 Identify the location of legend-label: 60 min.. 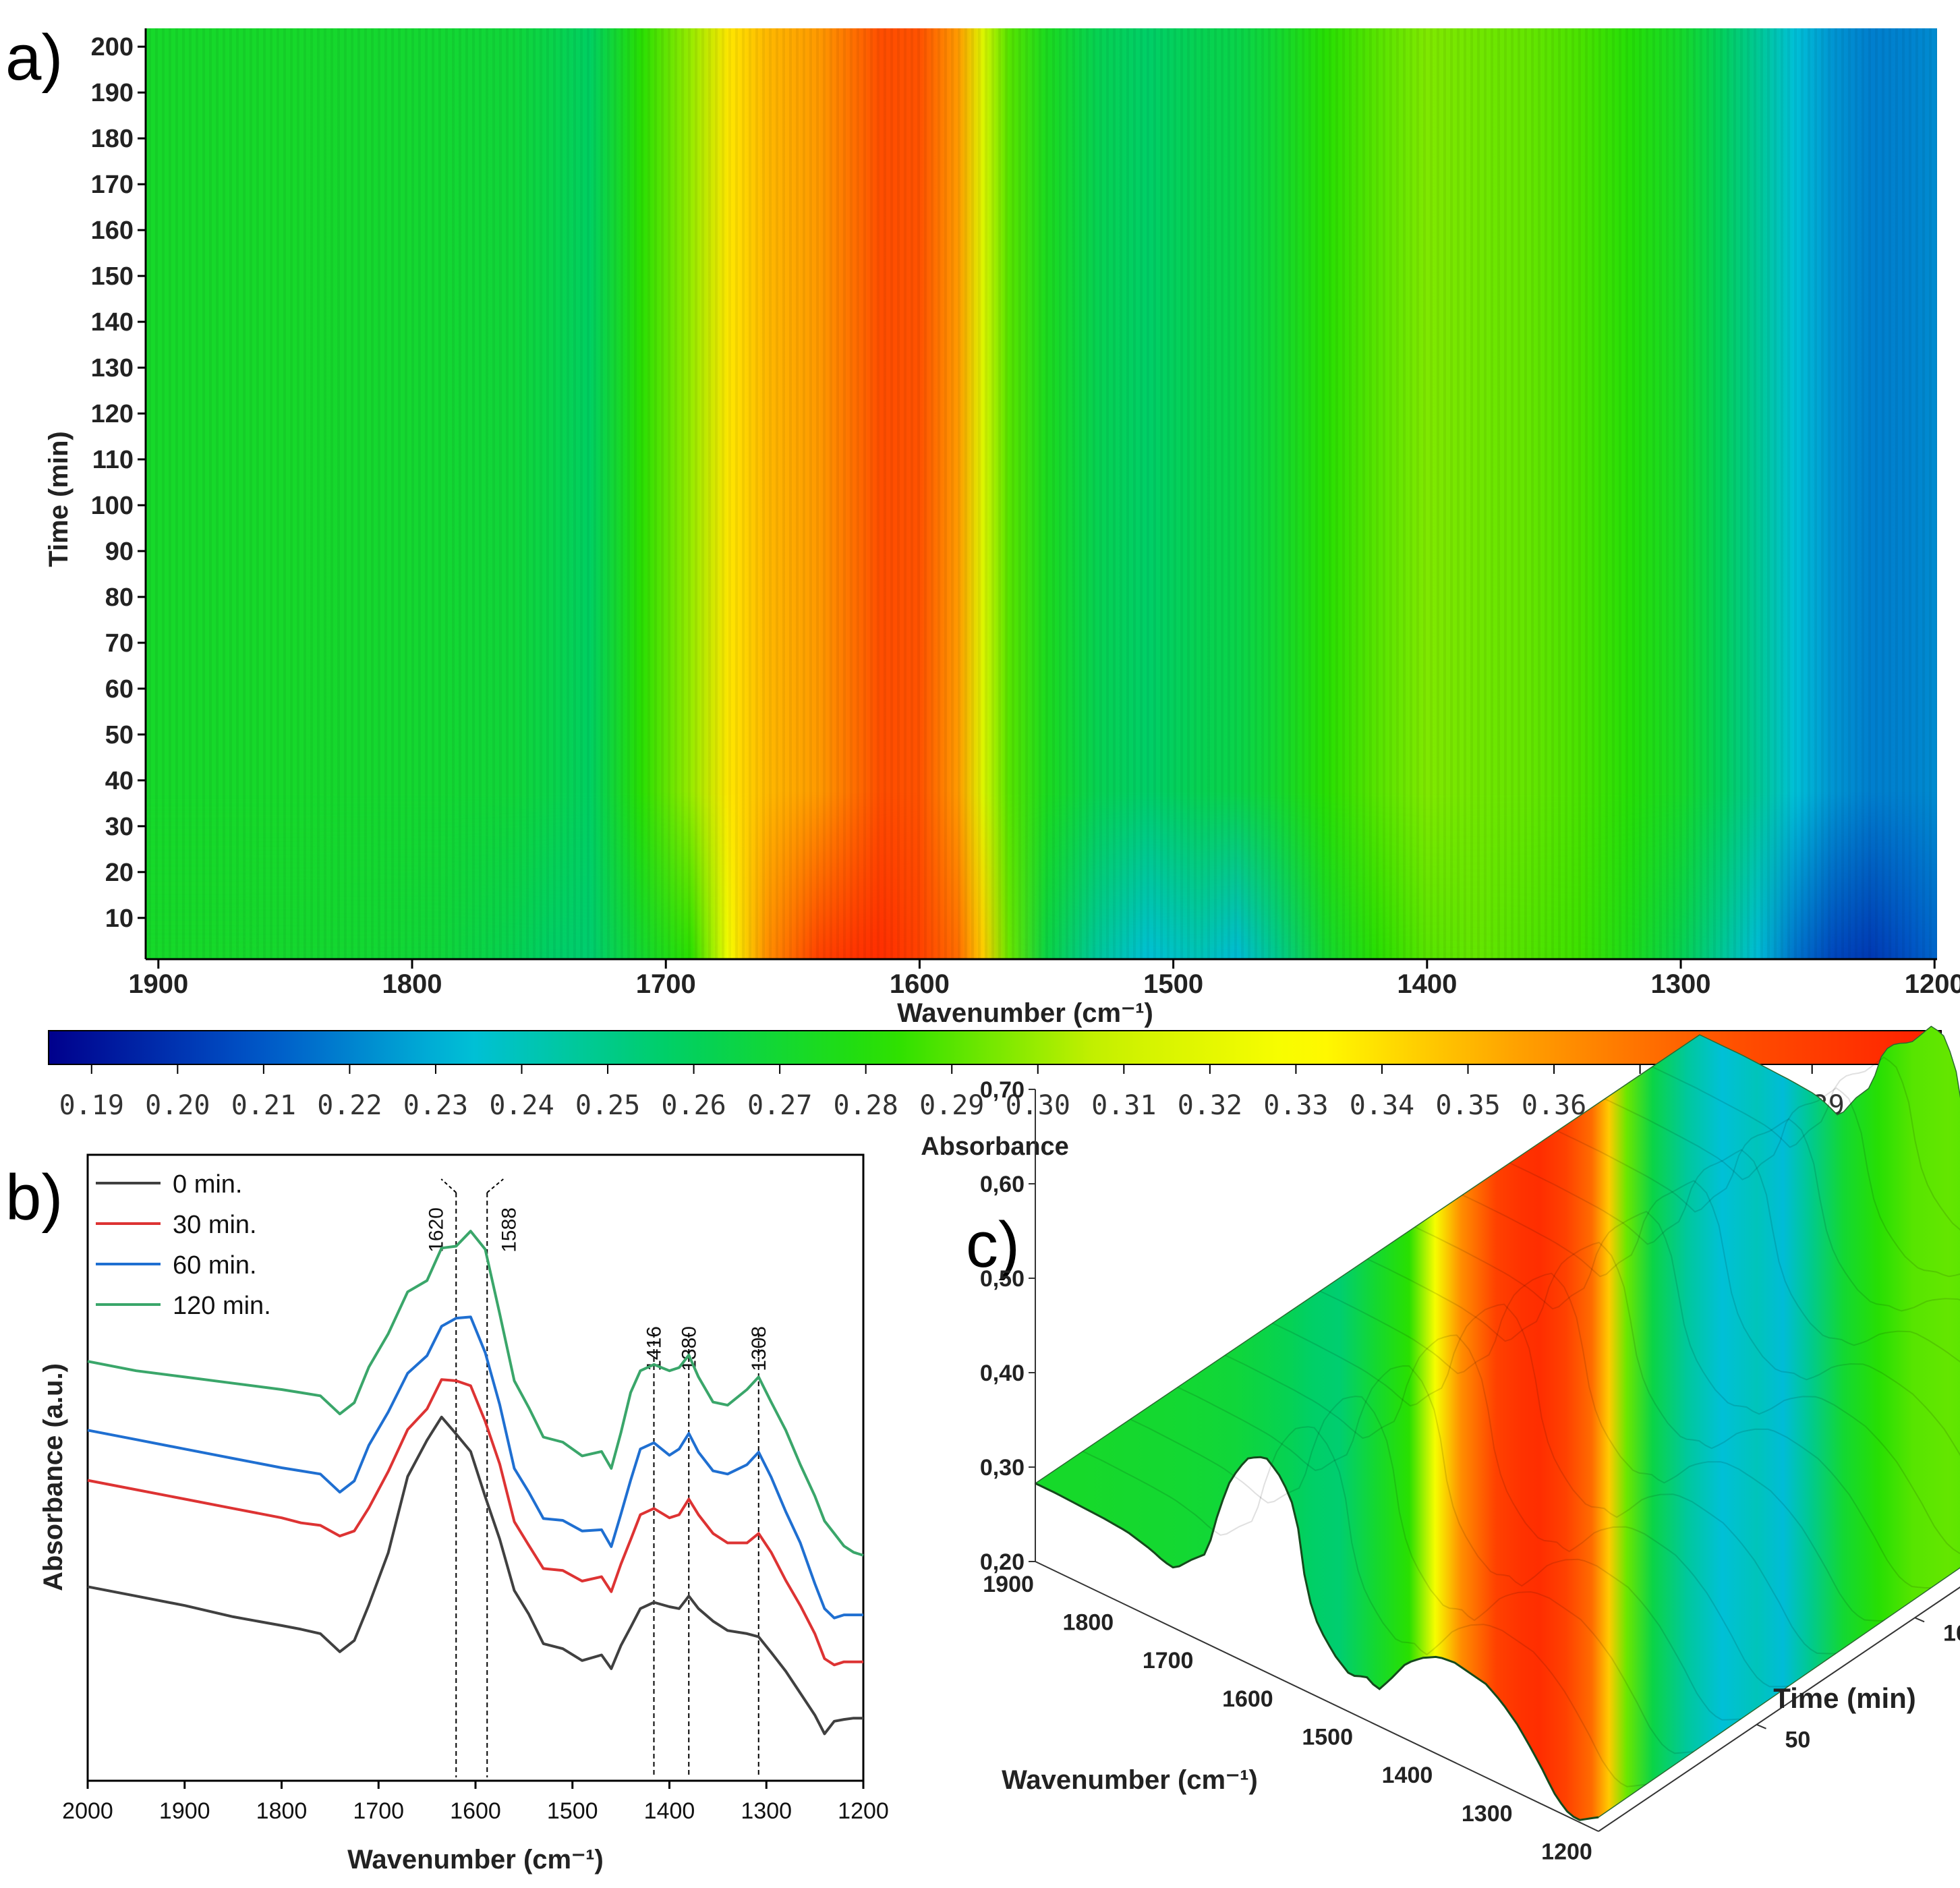
(215, 1265).